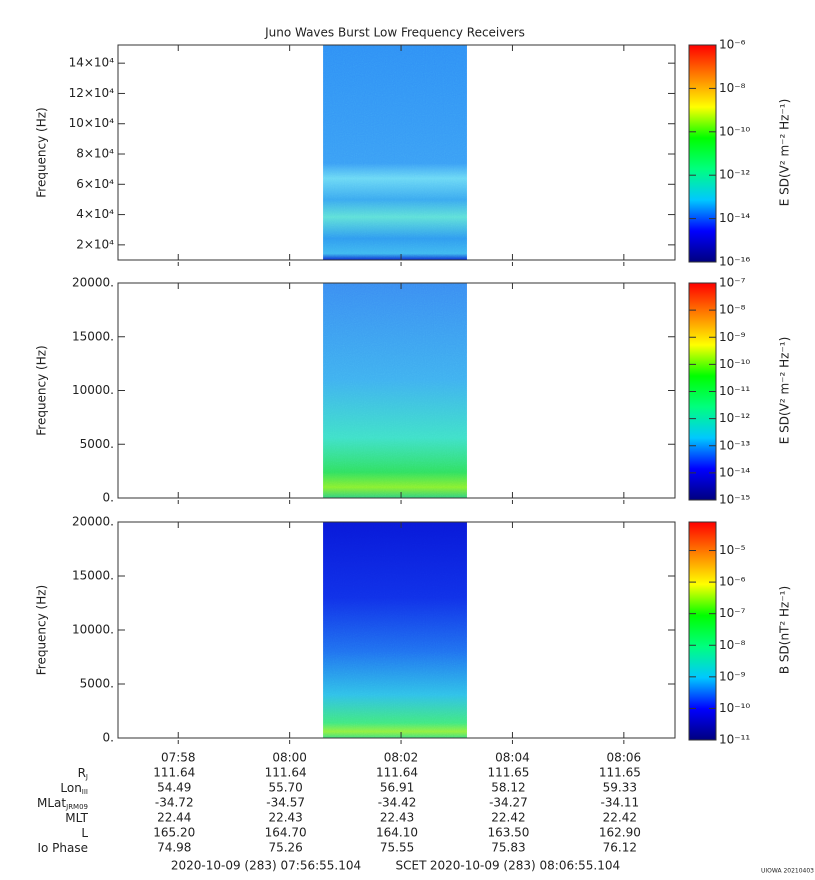 The height and width of the screenshot is (880, 815). What do you see at coordinates (92, 63) in the screenshot?
I see `y-tick-label: 14×10⁴` at bounding box center [92, 63].